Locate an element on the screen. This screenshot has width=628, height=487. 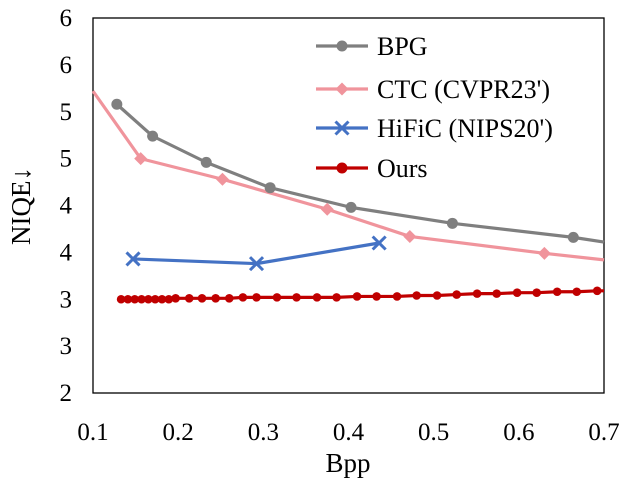
legend: BPG CTC (CVPR23') HiFiC (NIPS20') Ours is located at coordinates (434, 107).